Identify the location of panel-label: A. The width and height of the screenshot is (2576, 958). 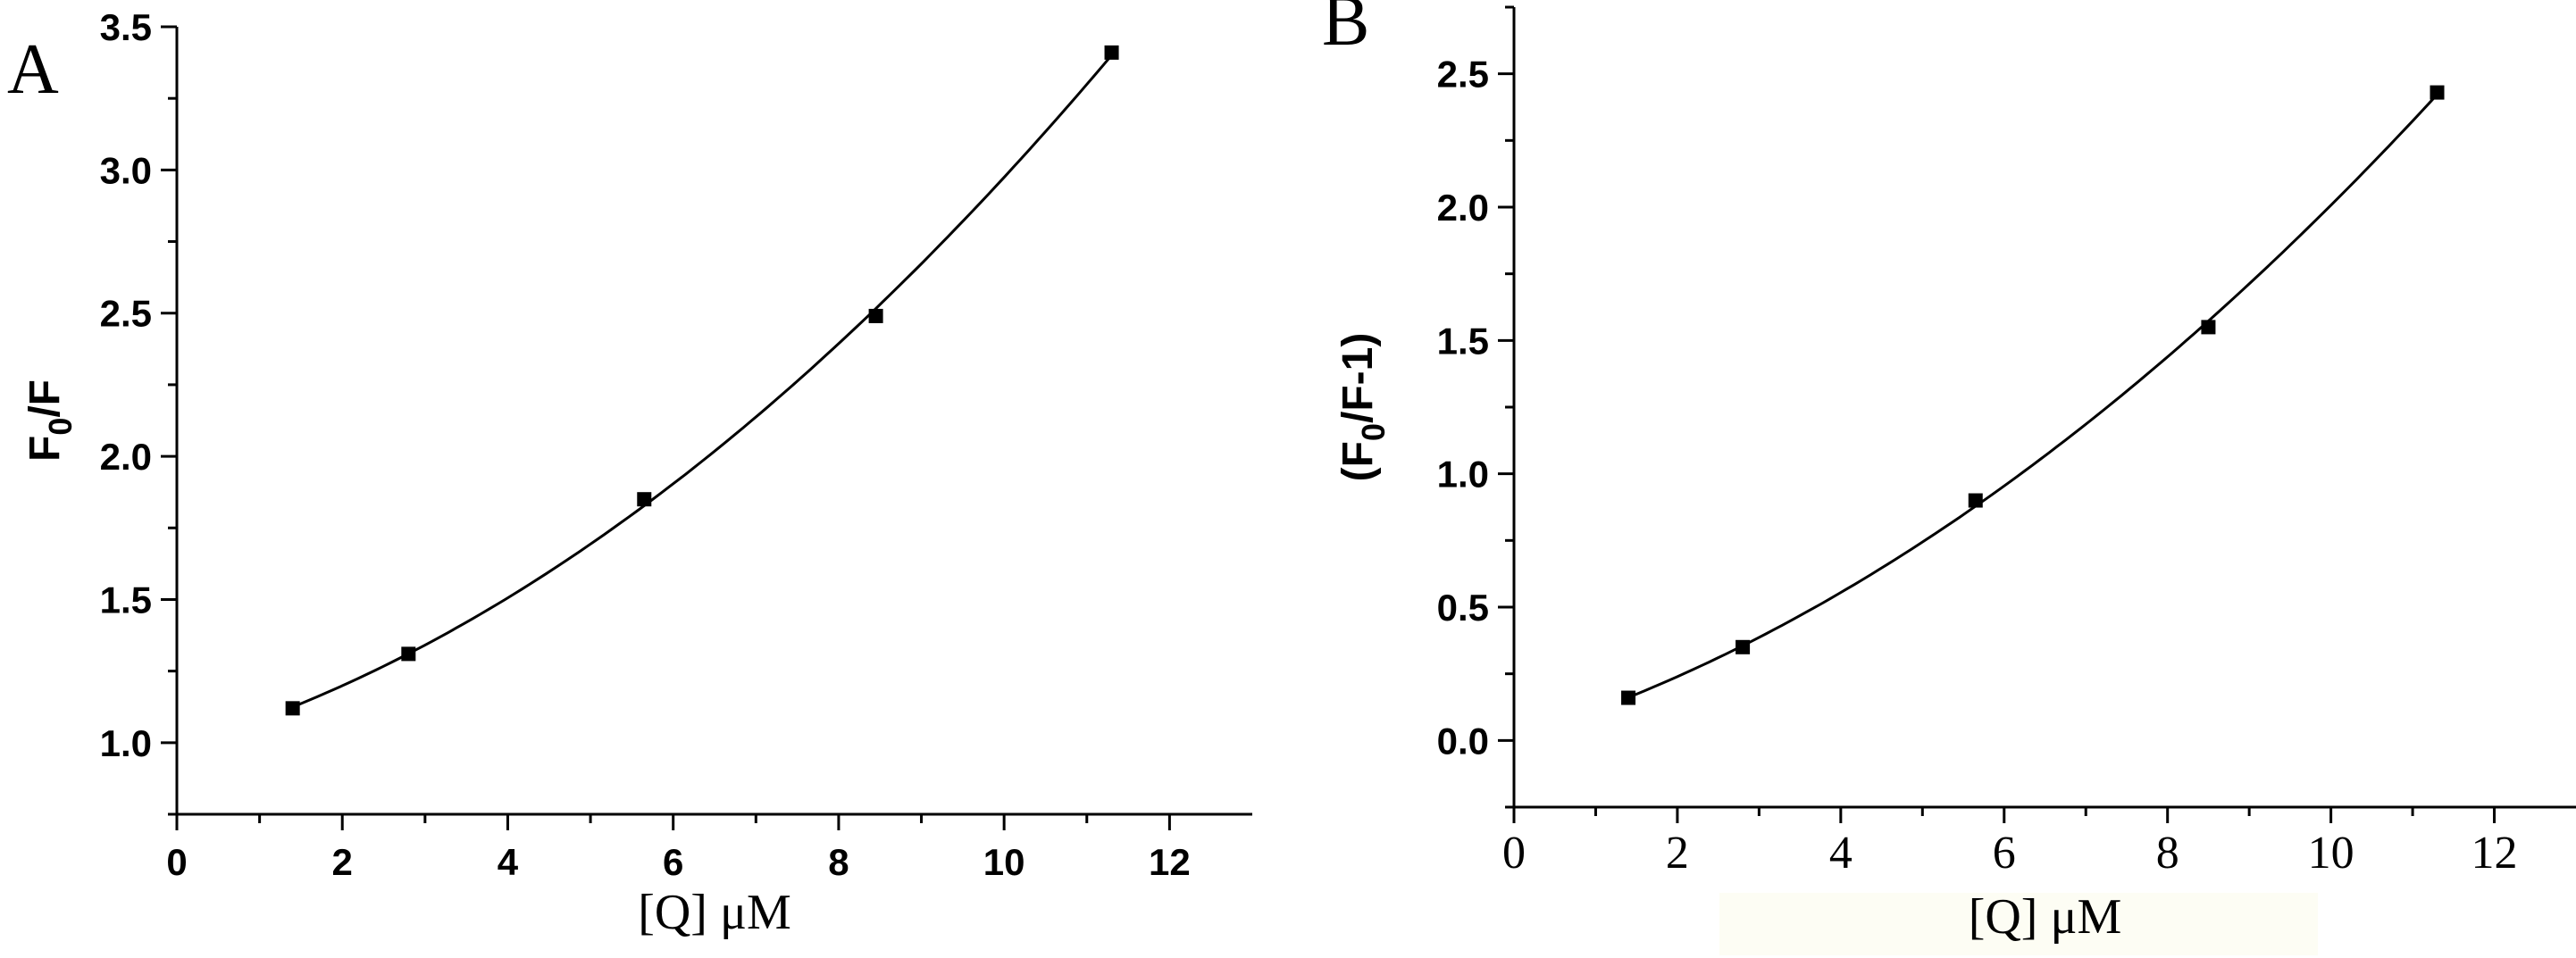
(33, 69).